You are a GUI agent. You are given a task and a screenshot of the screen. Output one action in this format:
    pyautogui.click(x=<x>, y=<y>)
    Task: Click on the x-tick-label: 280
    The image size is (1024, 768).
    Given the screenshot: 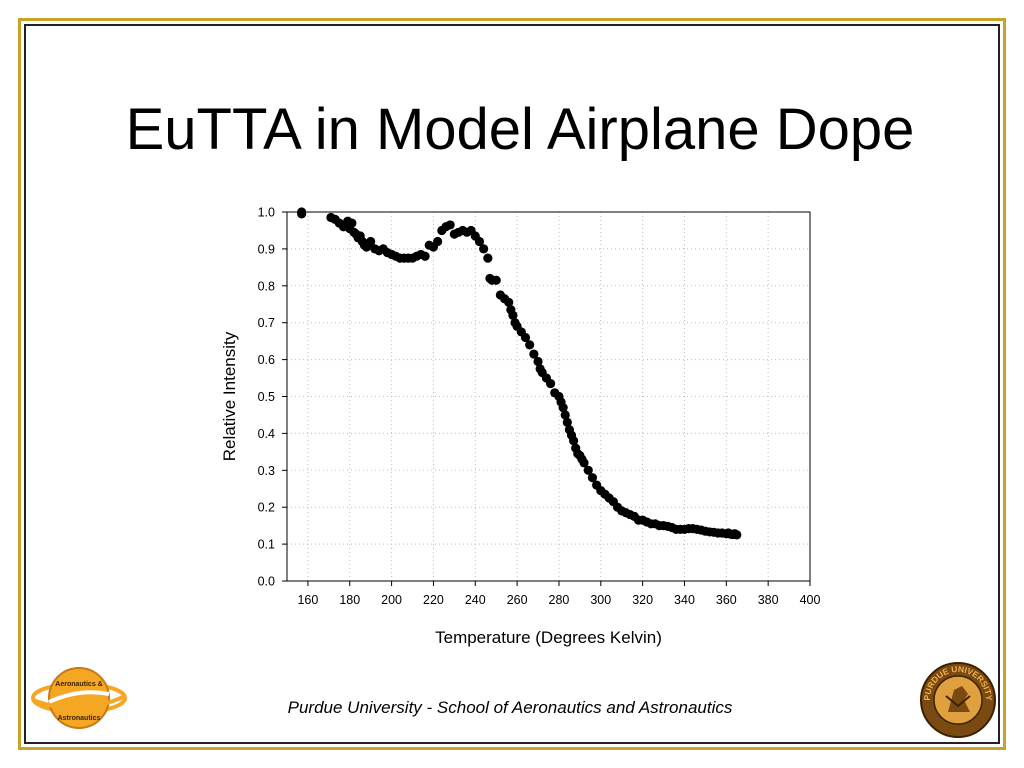 What is the action you would take?
    pyautogui.click(x=559, y=600)
    